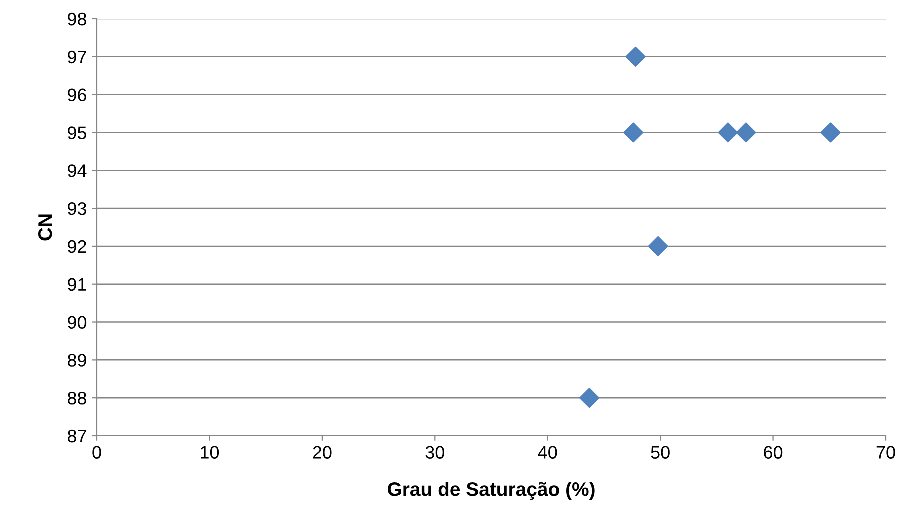  I want to click on y-tick-label: 95, so click(77, 133).